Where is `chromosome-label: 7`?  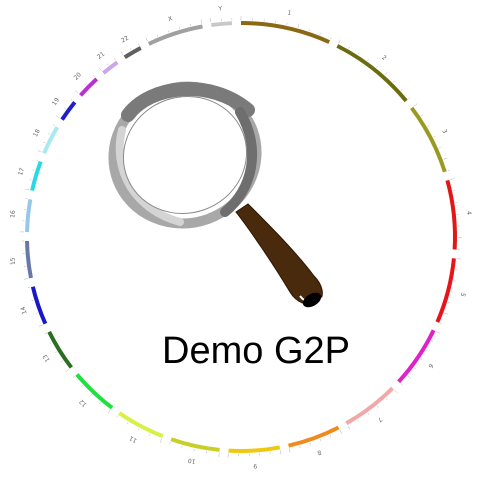
chromosome-label: 7 is located at coordinates (379, 419).